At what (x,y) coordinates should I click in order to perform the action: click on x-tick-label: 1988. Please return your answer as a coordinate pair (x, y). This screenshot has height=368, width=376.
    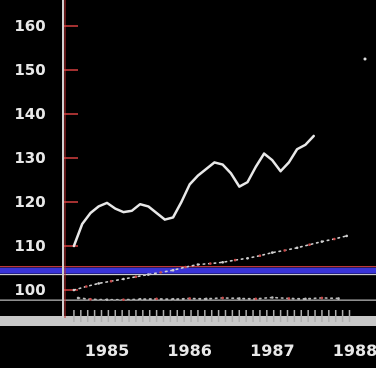
    Looking at the image, I should click on (354, 350).